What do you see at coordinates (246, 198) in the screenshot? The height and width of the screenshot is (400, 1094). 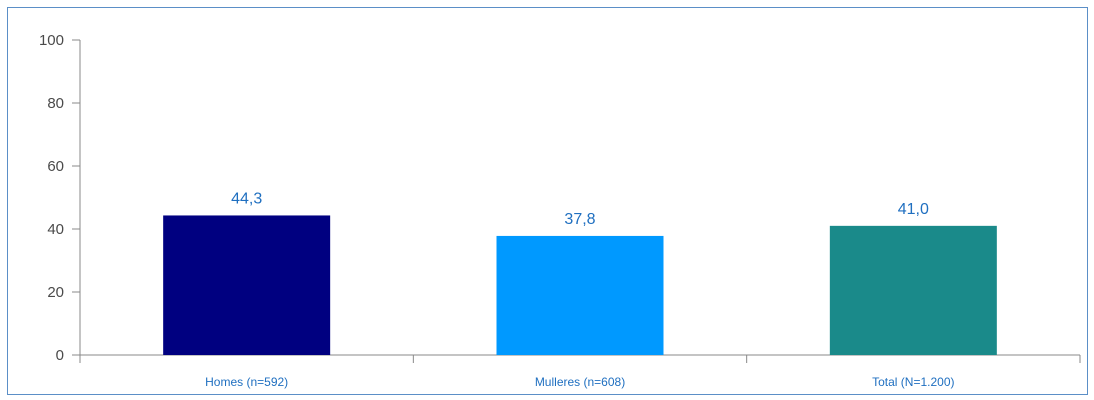 I see `bar-value-label: 44,3` at bounding box center [246, 198].